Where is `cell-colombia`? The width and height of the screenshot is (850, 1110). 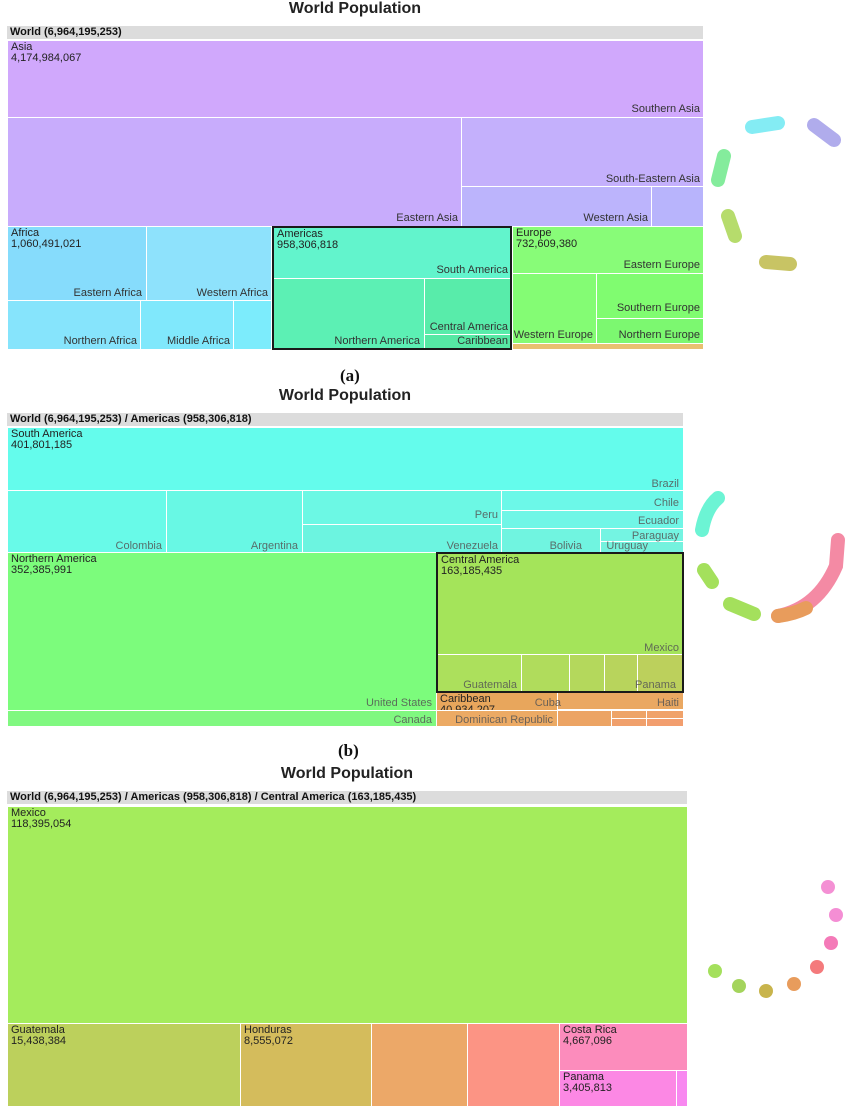 cell-colombia is located at coordinates (87, 521).